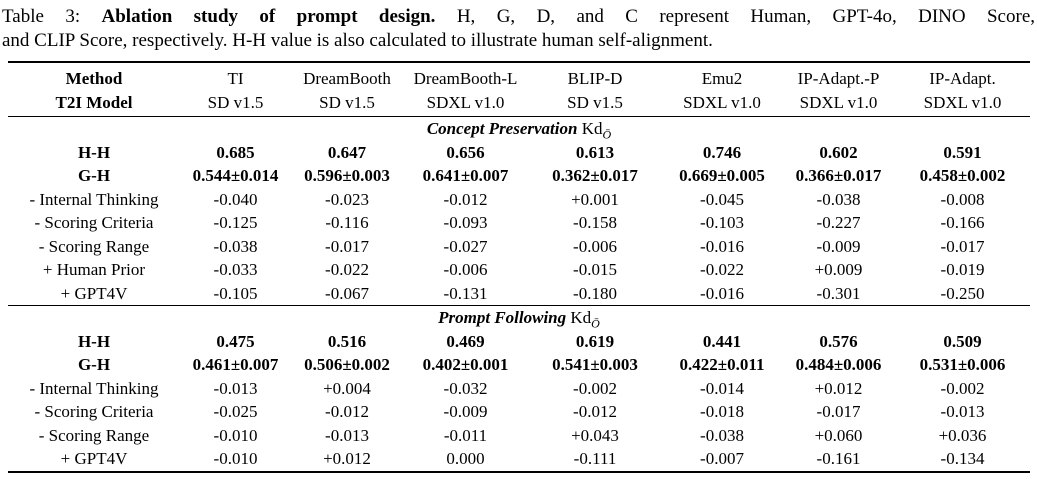  I want to click on header-method-cell: Emu2, so click(722, 78).